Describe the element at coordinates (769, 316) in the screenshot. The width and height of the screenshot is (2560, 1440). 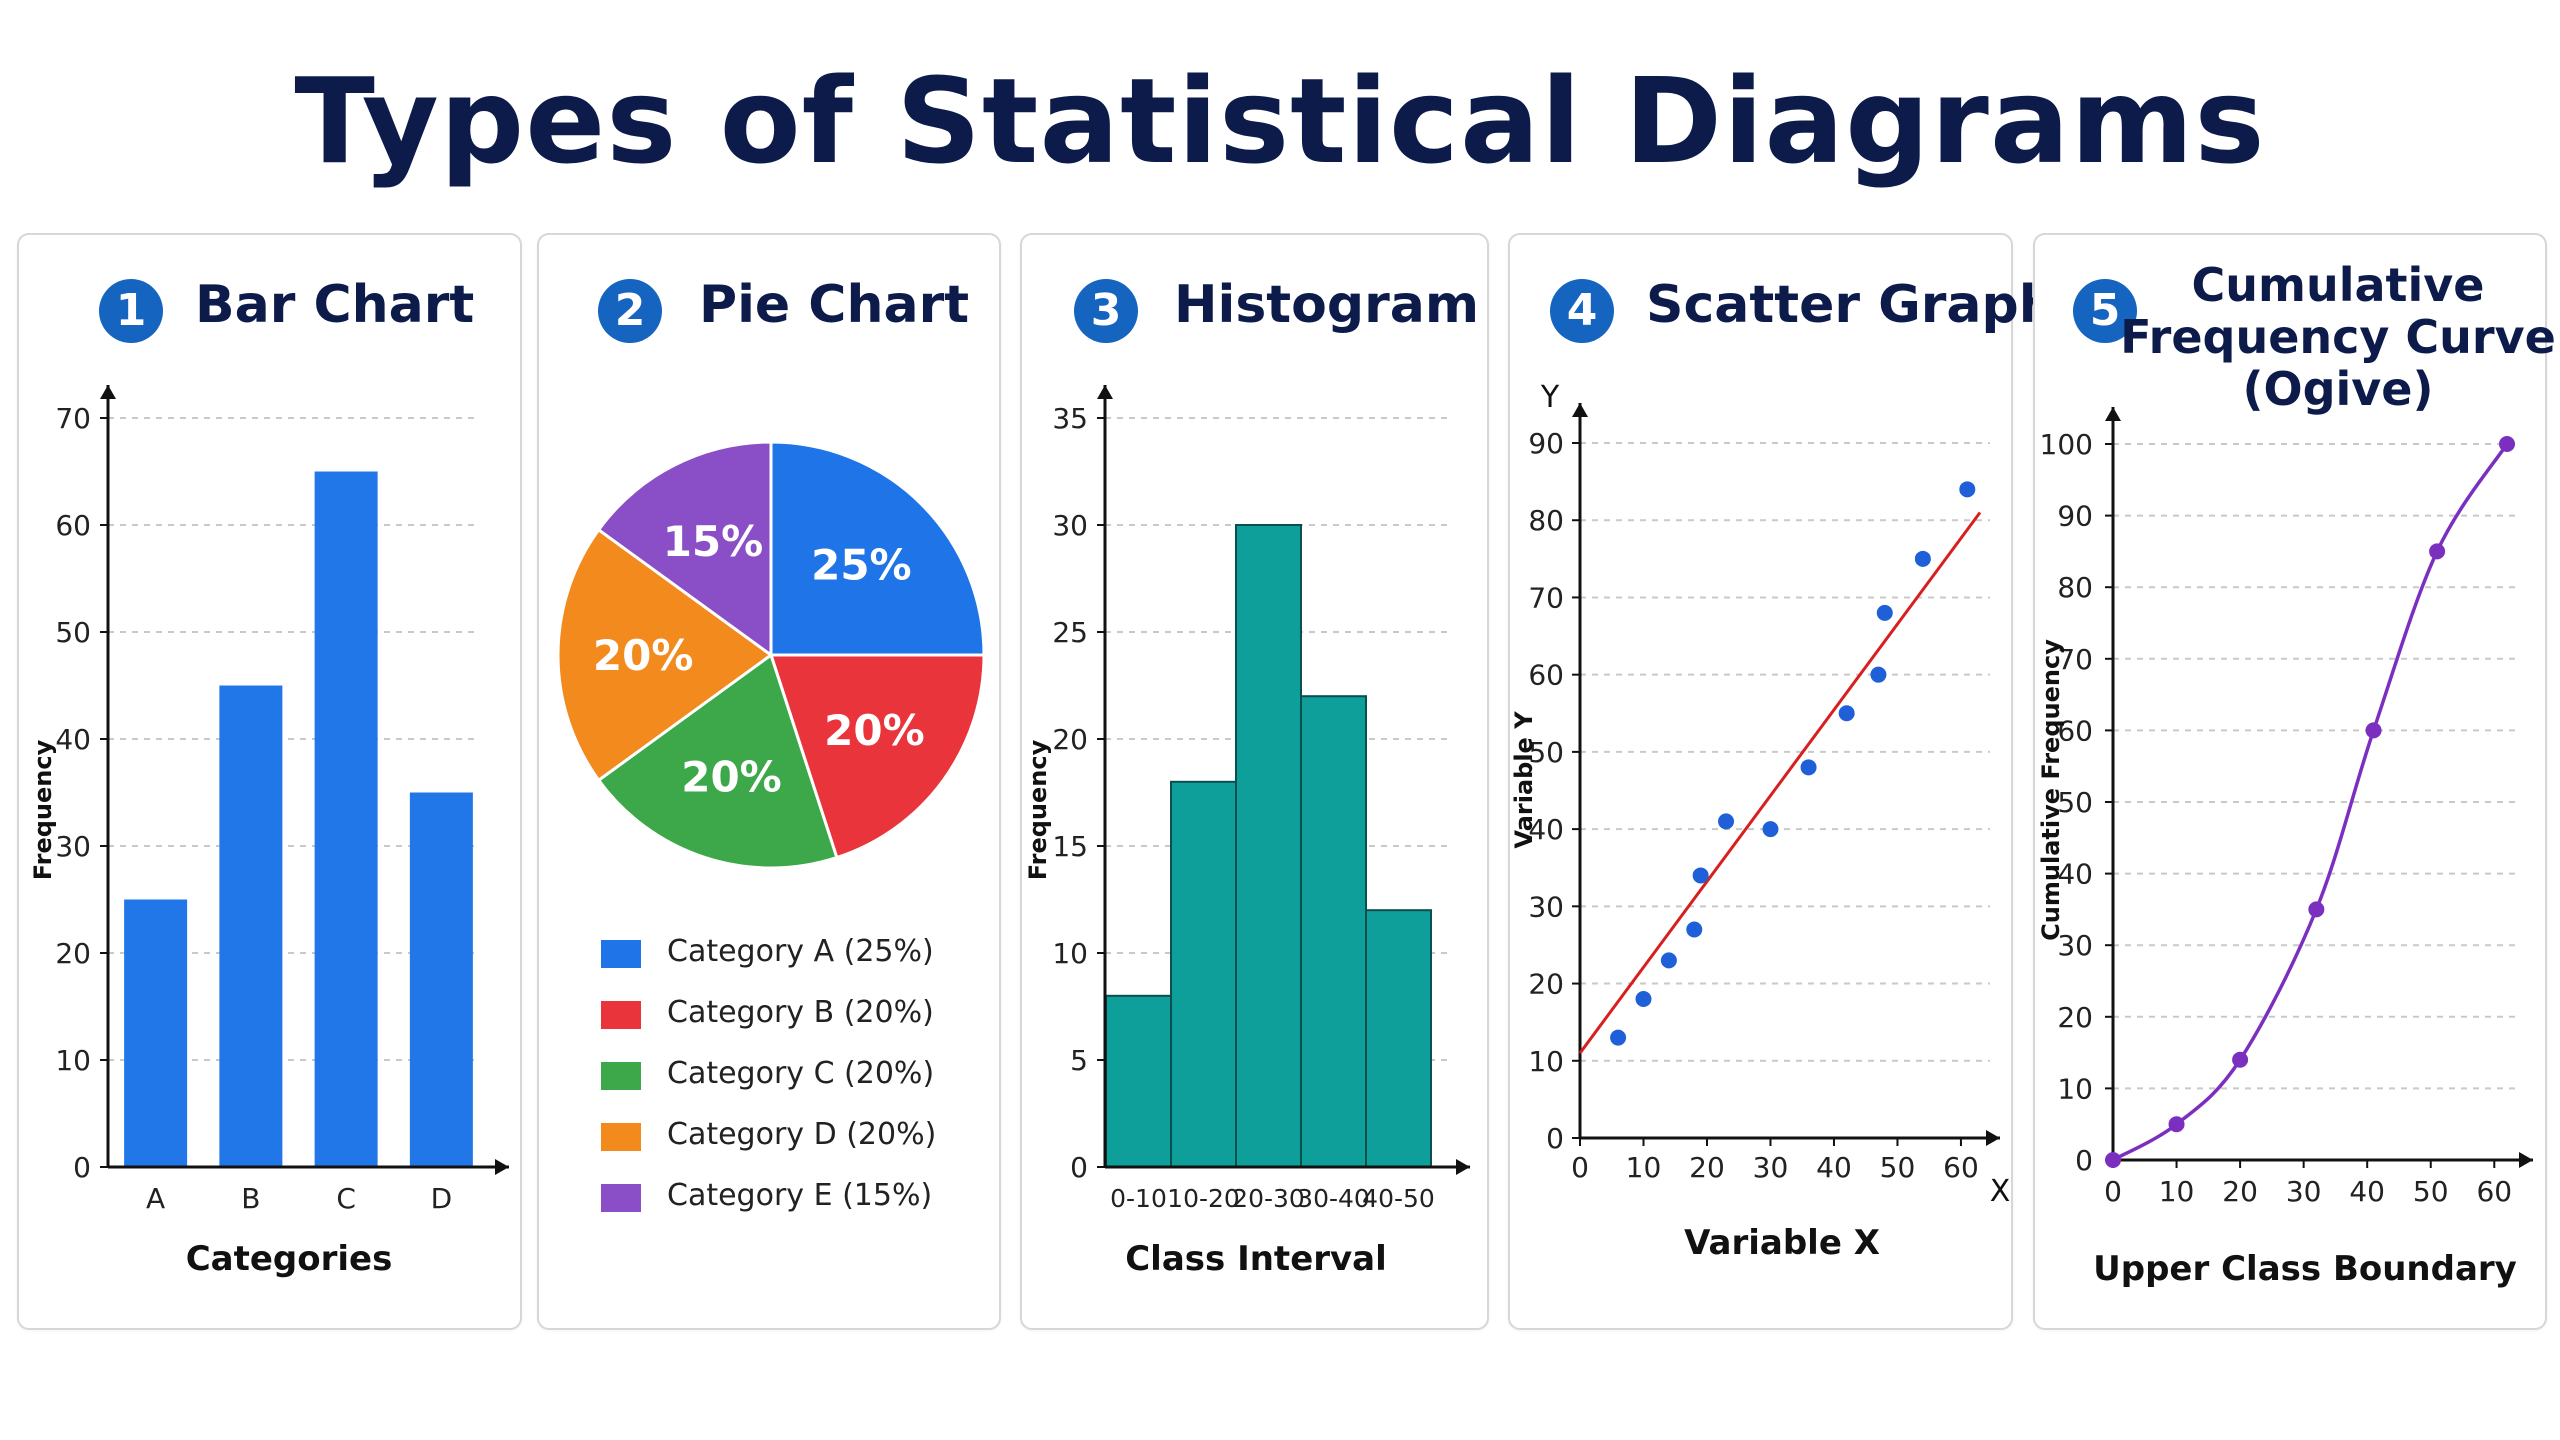
I see `panel-header: 2 Pie Chart` at that location.